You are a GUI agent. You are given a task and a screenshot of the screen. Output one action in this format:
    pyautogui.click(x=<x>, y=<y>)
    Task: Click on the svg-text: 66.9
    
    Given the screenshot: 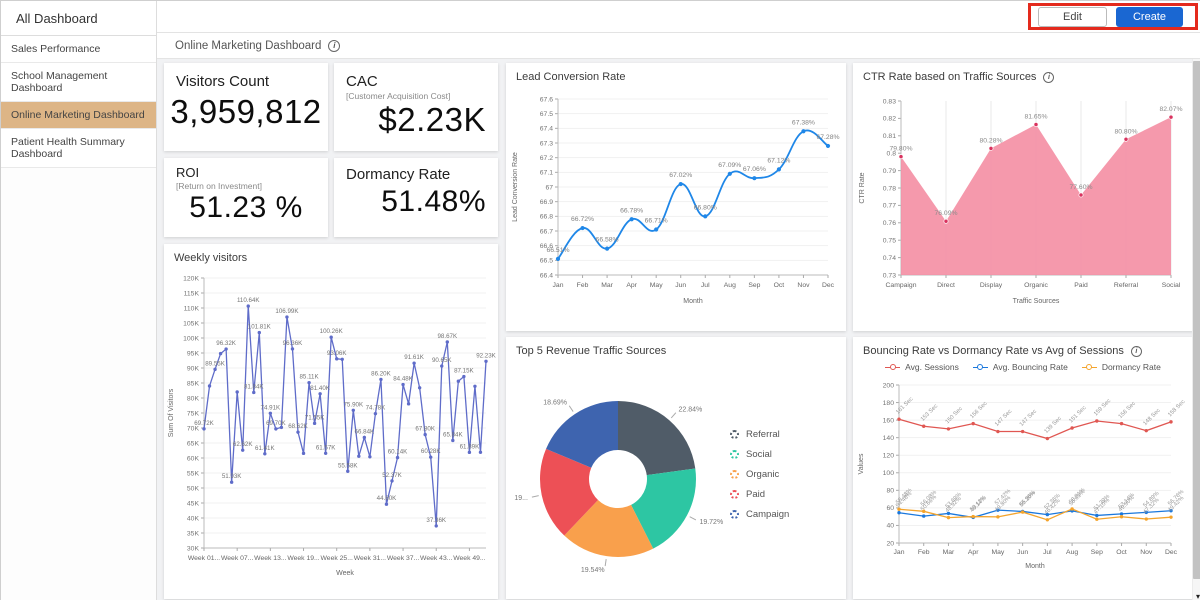 What is the action you would take?
    pyautogui.click(x=546, y=202)
    